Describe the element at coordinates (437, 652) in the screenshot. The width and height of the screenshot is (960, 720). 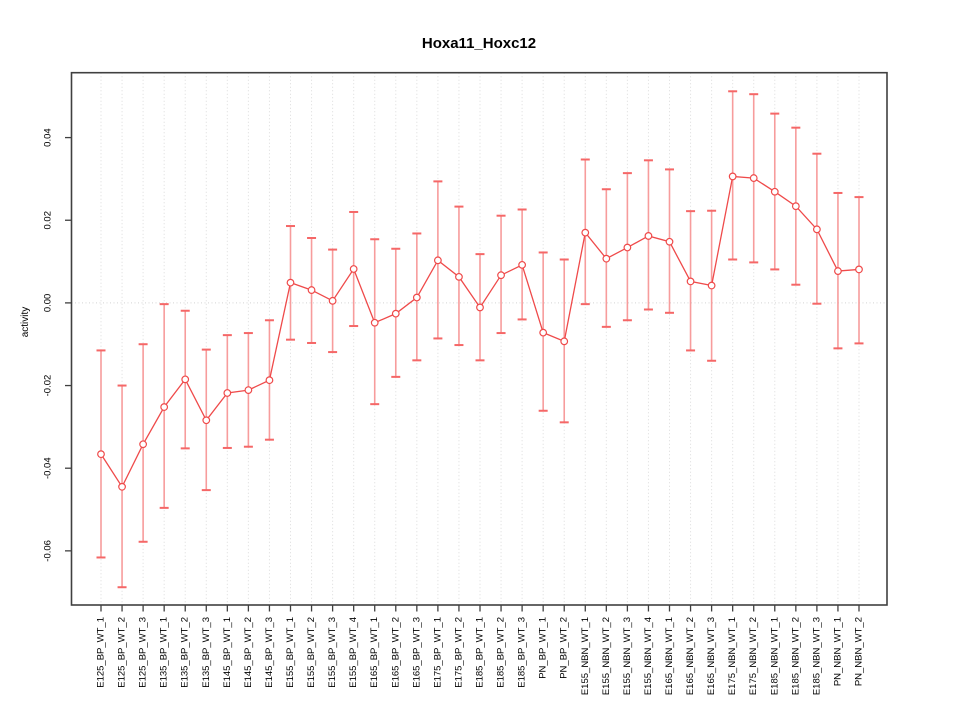
I see `x-tick-label: E175_BP_WT_1` at that location.